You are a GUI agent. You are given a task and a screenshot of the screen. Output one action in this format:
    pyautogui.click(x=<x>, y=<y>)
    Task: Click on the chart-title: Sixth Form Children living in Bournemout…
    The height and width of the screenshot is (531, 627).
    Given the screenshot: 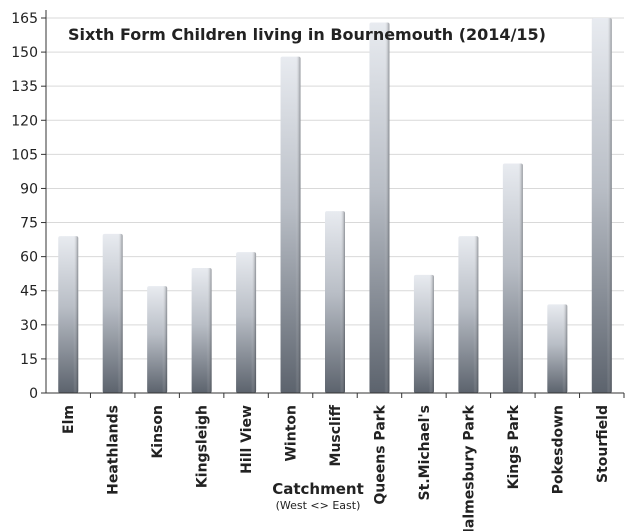 What is the action you would take?
    pyautogui.click(x=307, y=34)
    